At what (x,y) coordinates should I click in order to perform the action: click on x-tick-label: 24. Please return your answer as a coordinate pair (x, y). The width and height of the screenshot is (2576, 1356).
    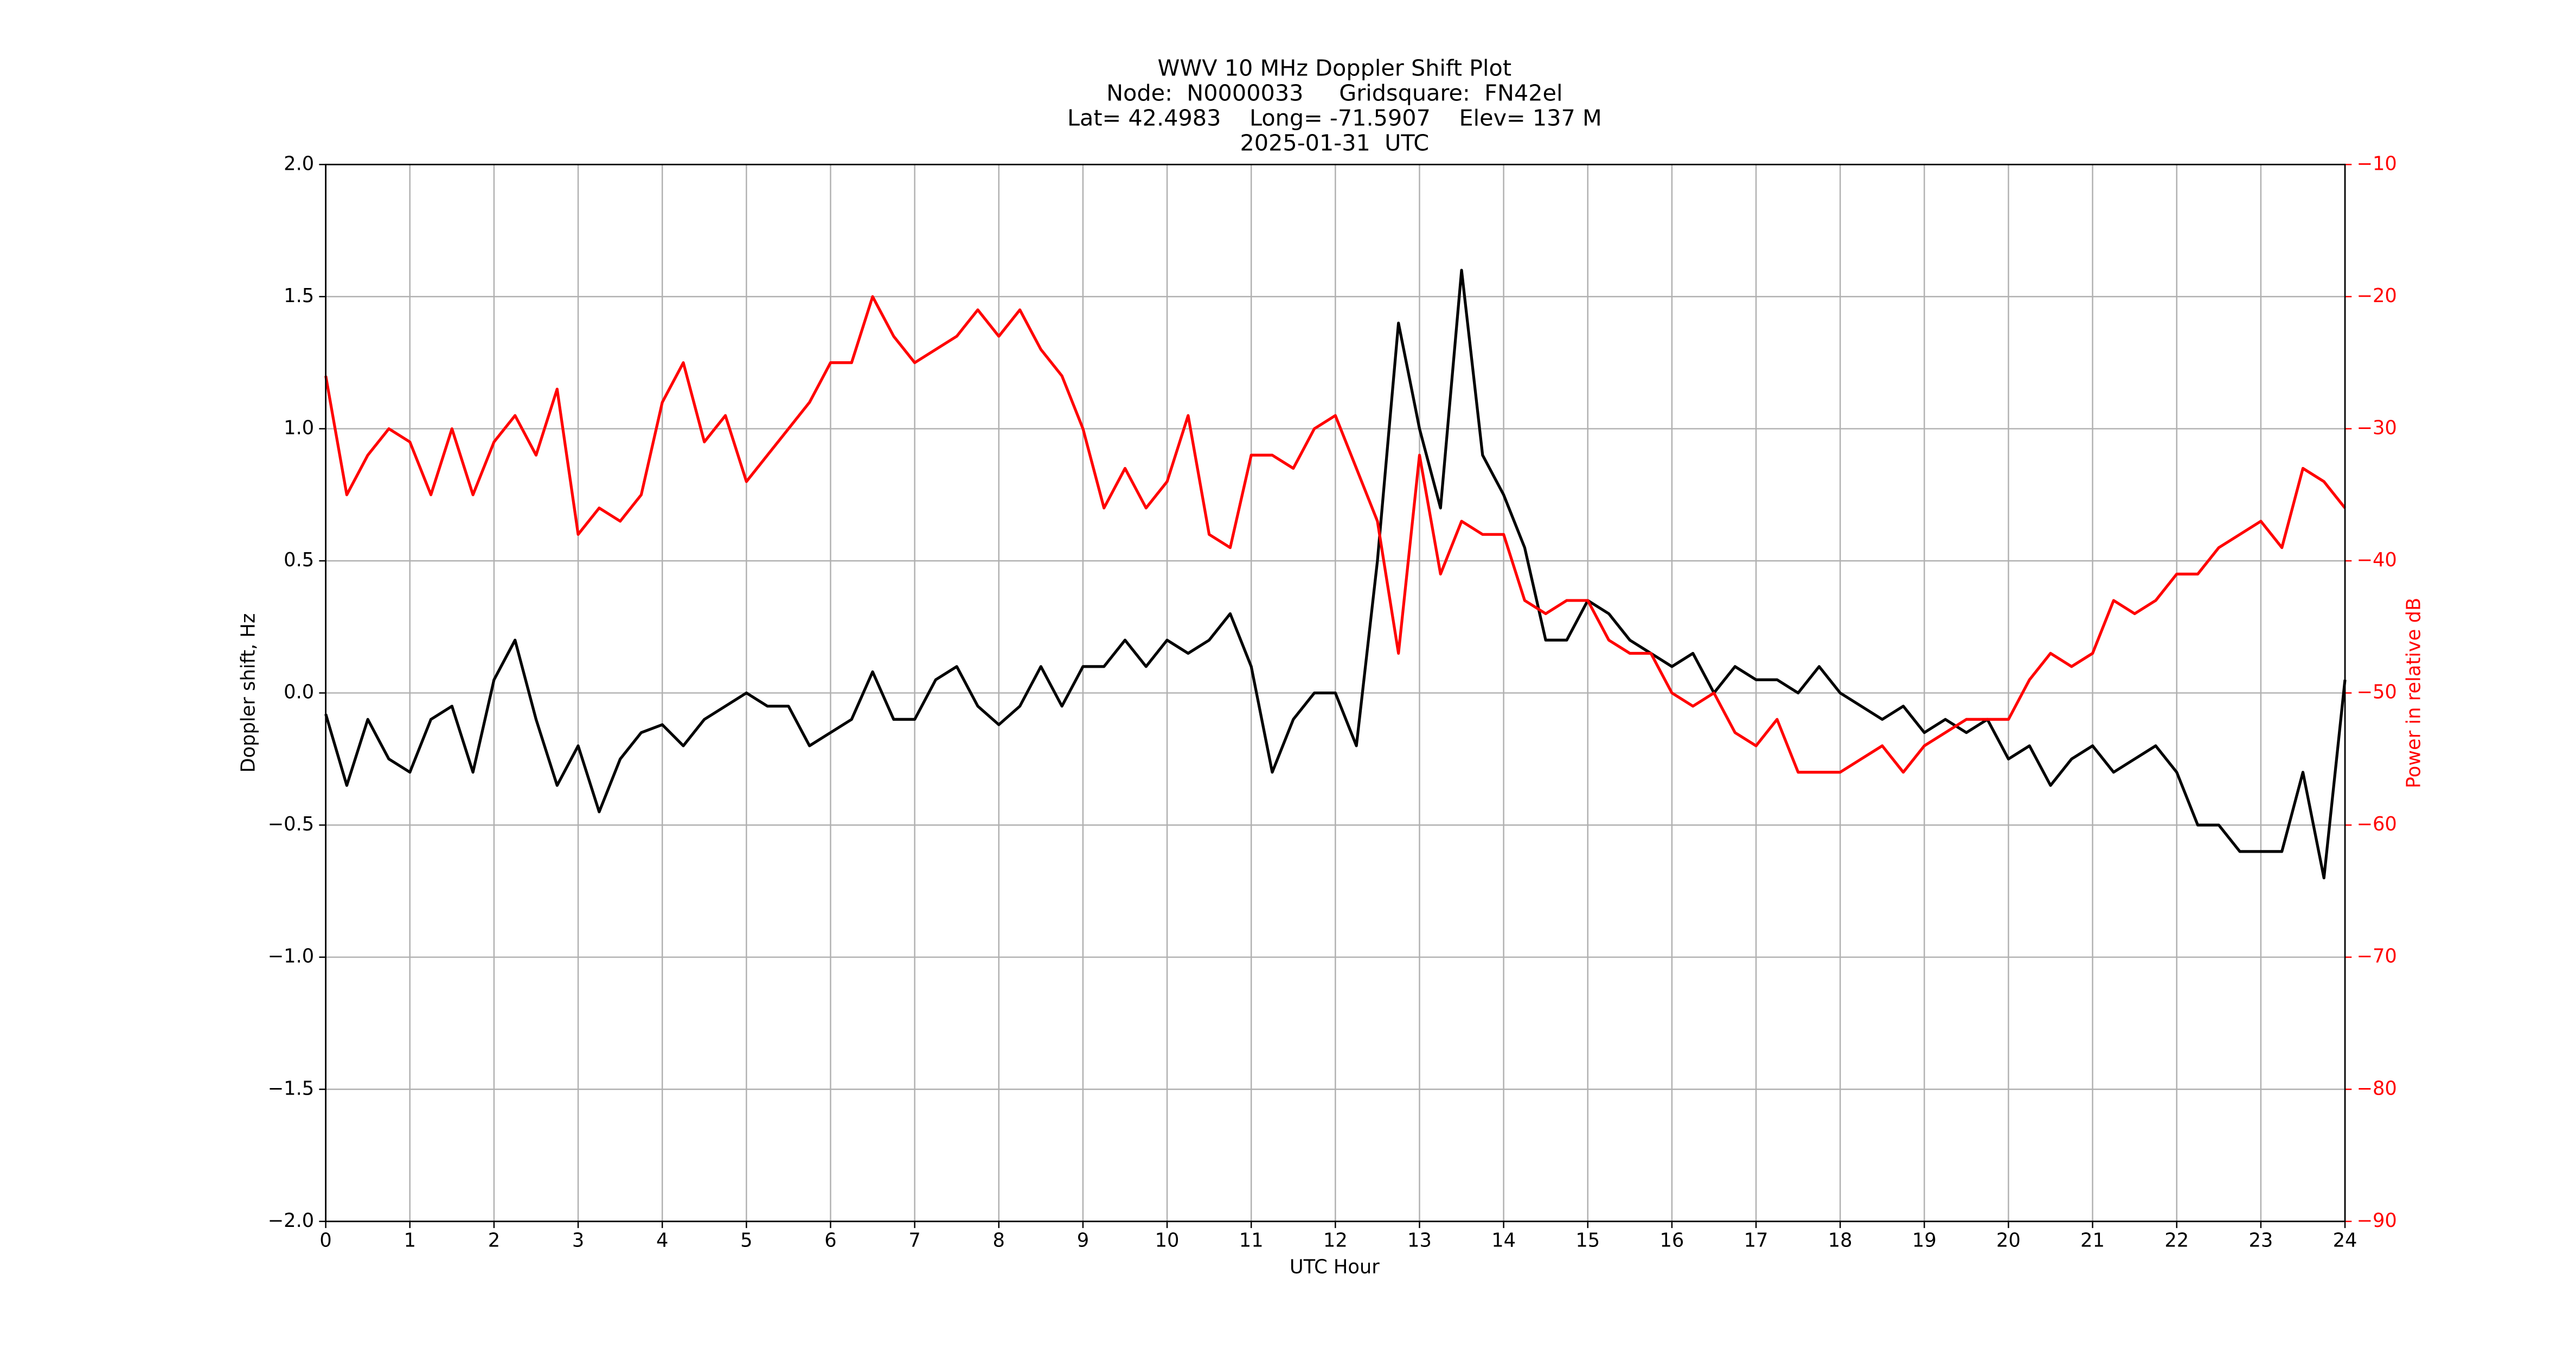
    Looking at the image, I should click on (2345, 1241).